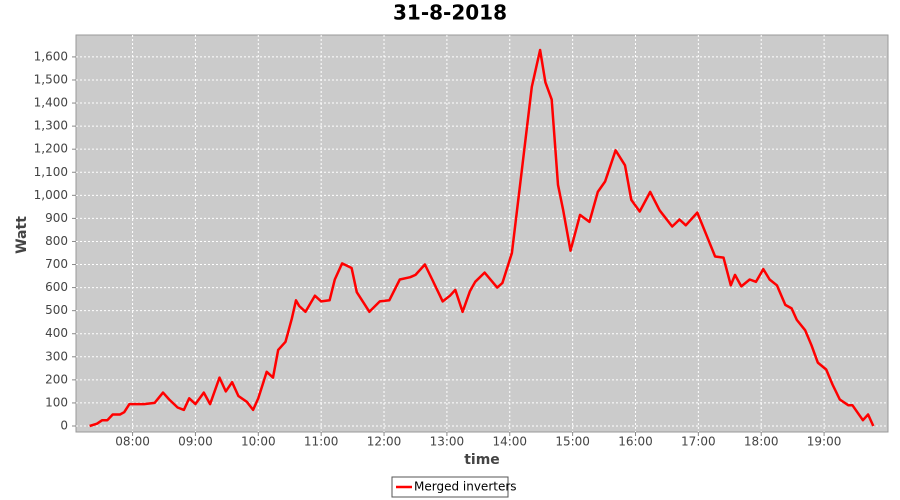 The width and height of the screenshot is (900, 500). What do you see at coordinates (51, 172) in the screenshot?
I see `y-tick-label: 1,100` at bounding box center [51, 172].